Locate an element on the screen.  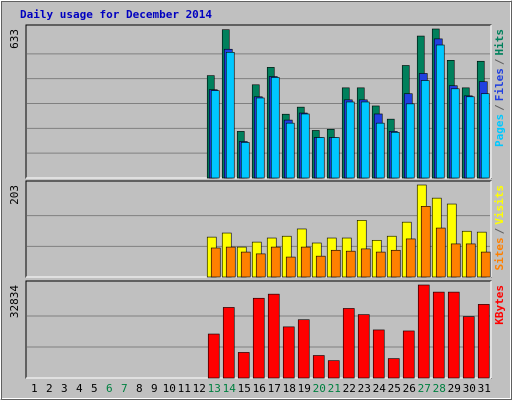
x-tick-label: 24 is located at coordinates (380, 388).